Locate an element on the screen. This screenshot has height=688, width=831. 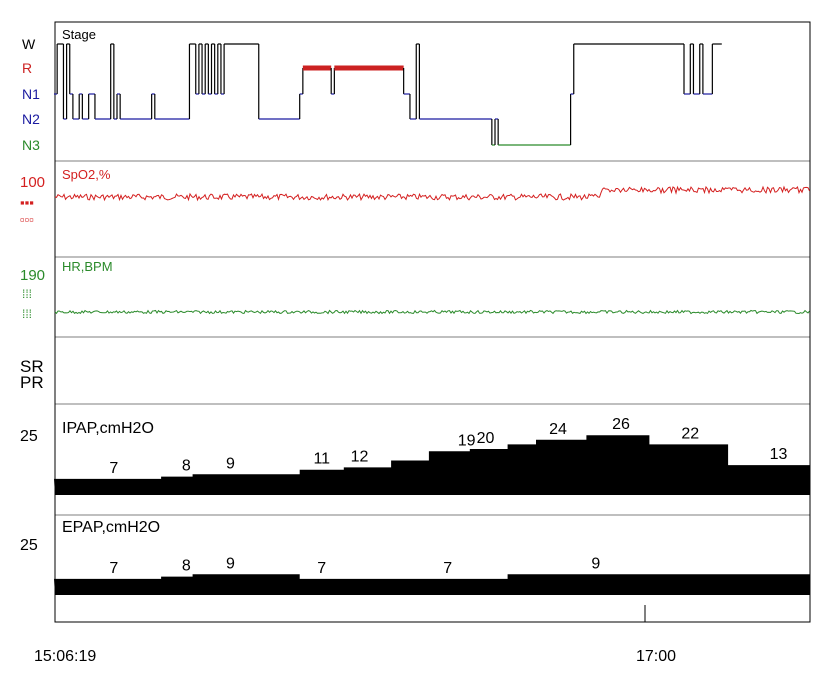
ipap-value-label: 9 is located at coordinates (230, 463).